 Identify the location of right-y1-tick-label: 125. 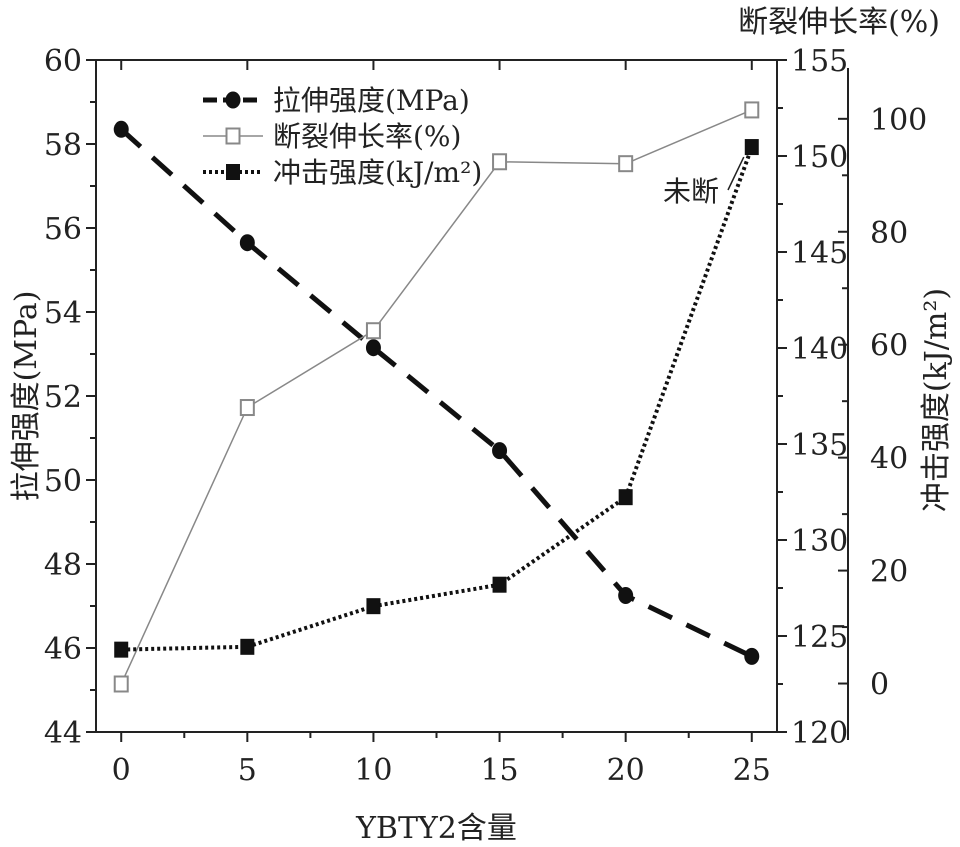
(819, 637).